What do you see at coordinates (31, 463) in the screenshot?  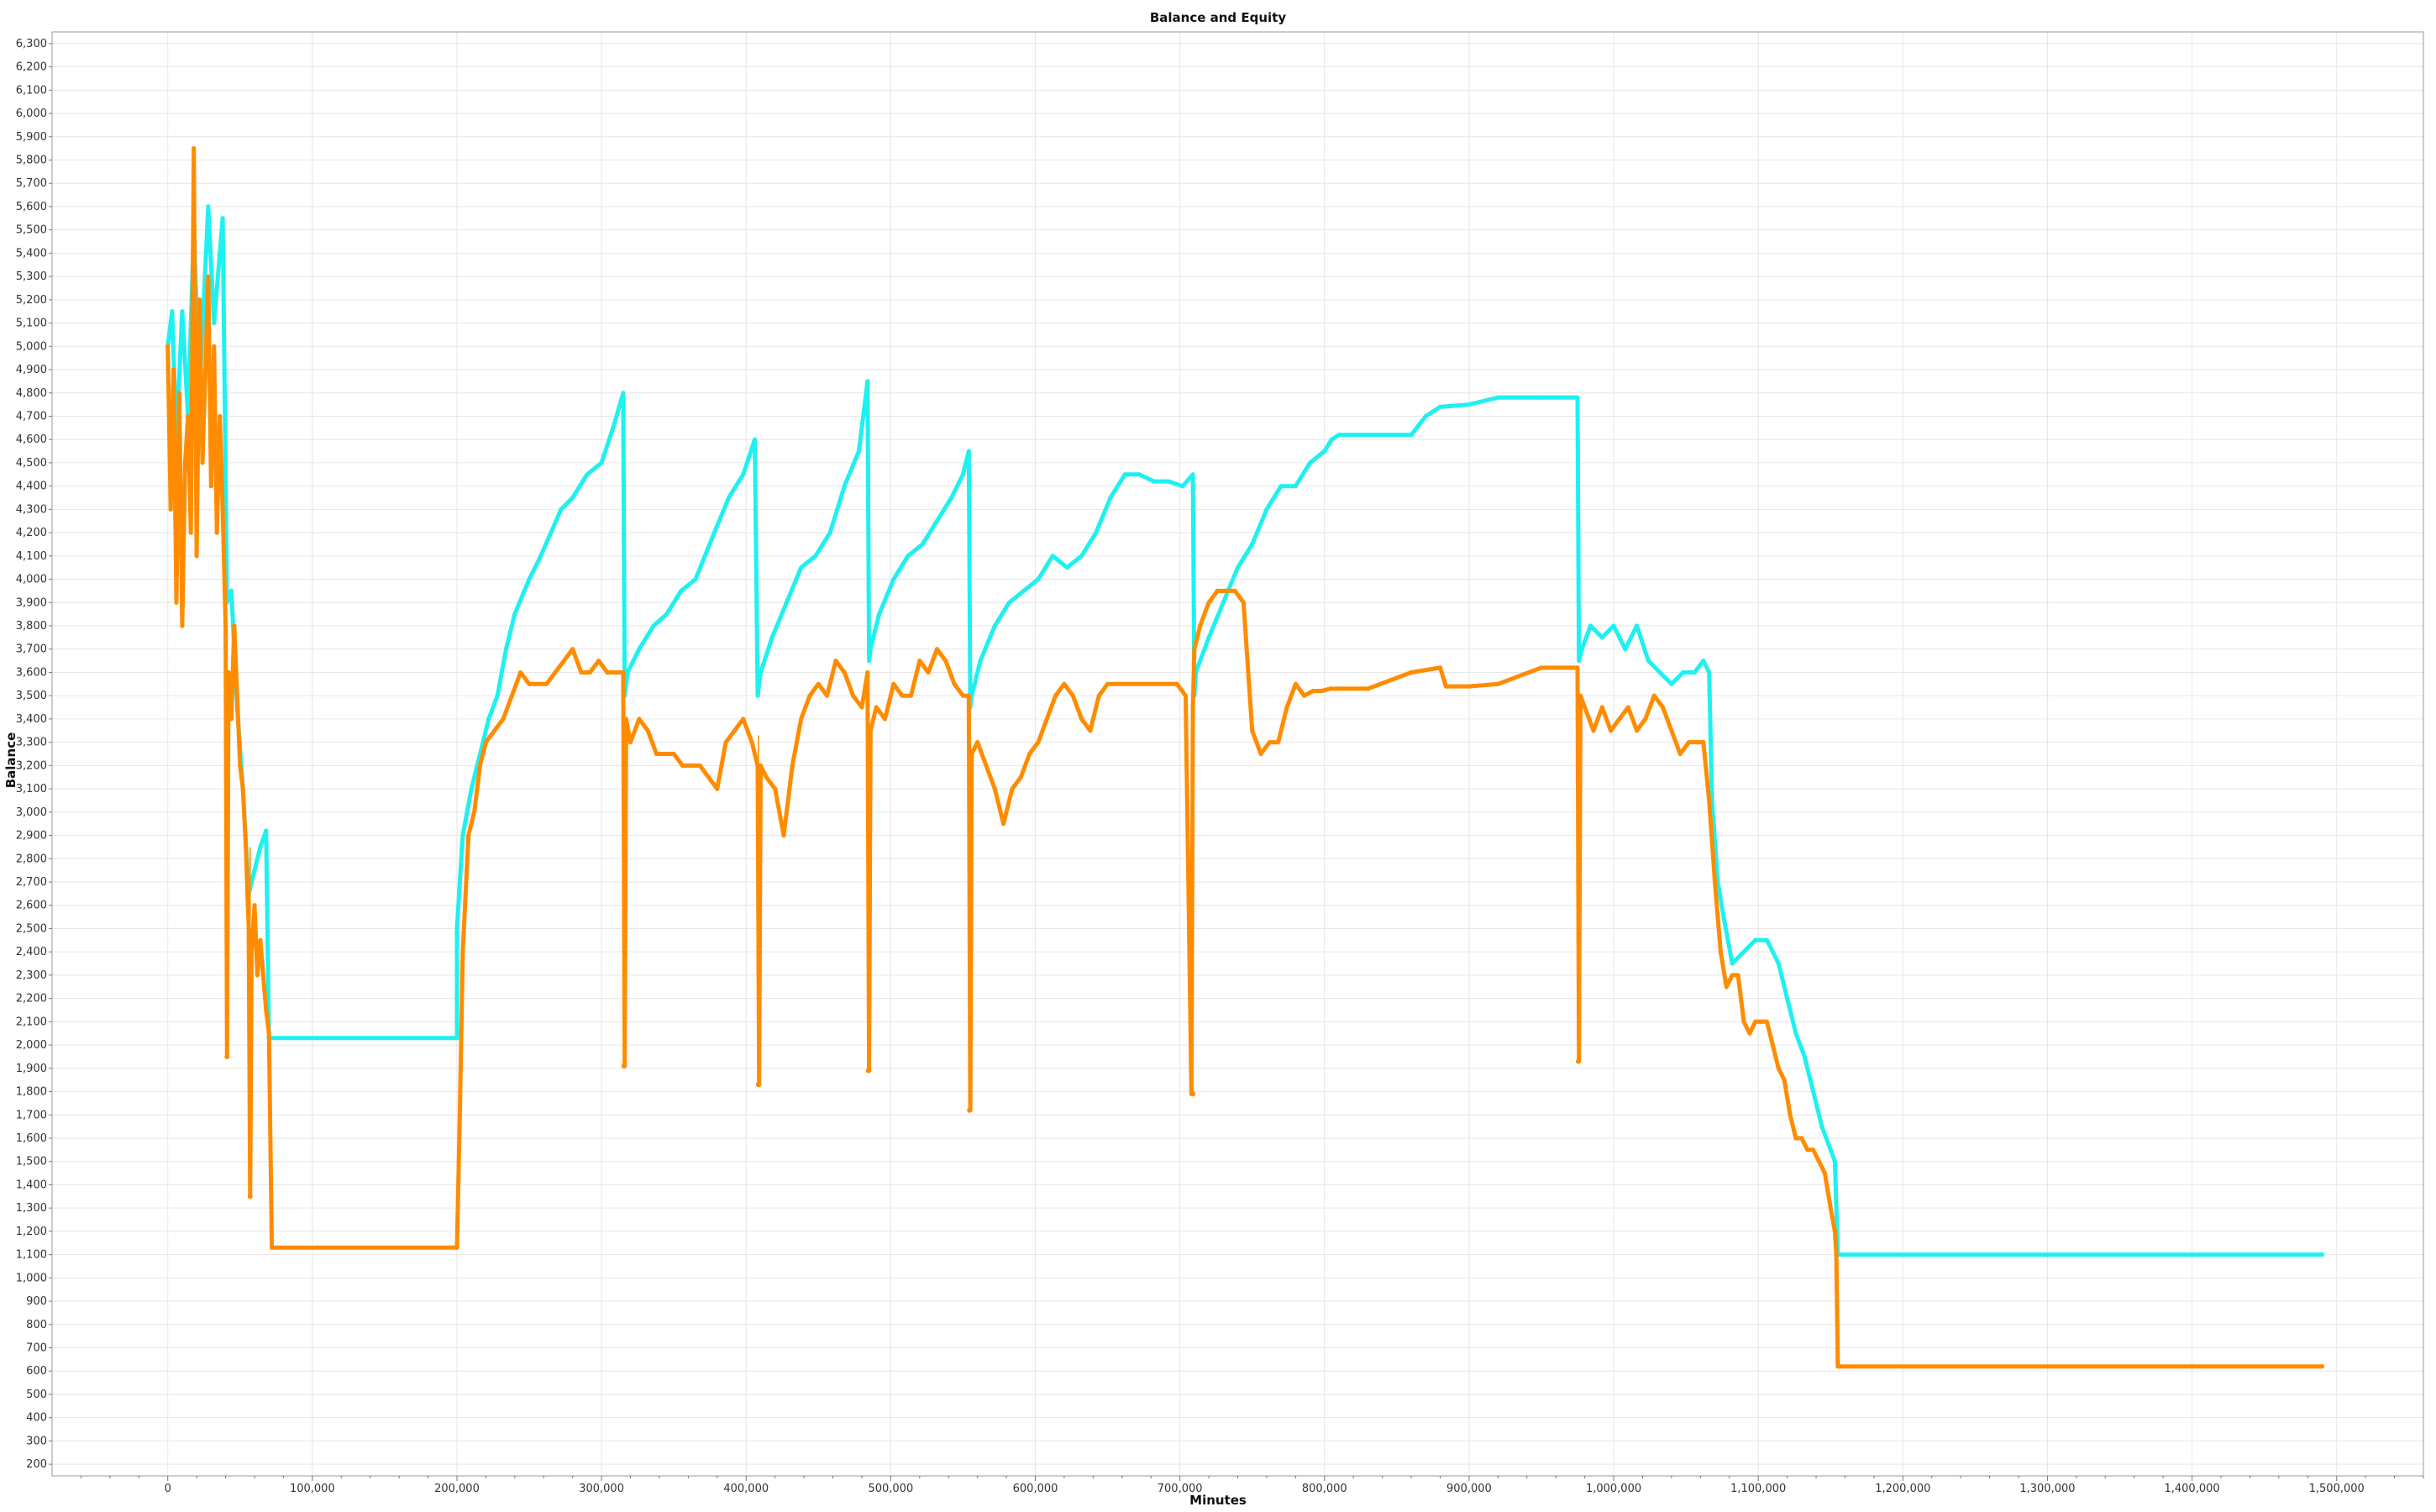 I see `y-tick-label: 4,500` at bounding box center [31, 463].